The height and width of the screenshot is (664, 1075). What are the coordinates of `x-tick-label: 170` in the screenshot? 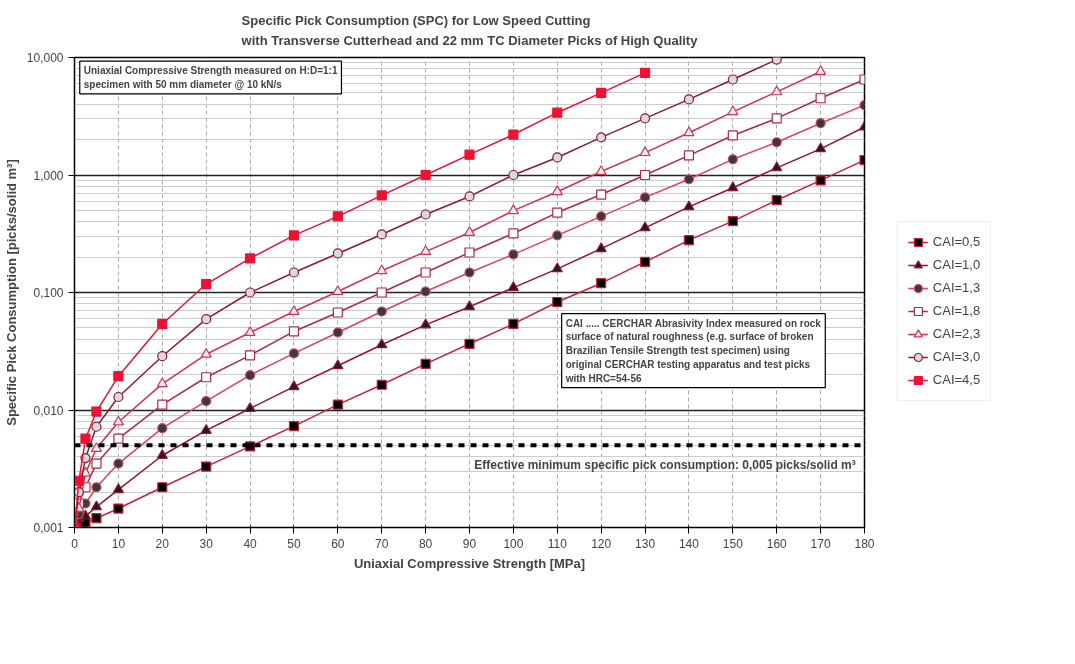 It's located at (820, 543).